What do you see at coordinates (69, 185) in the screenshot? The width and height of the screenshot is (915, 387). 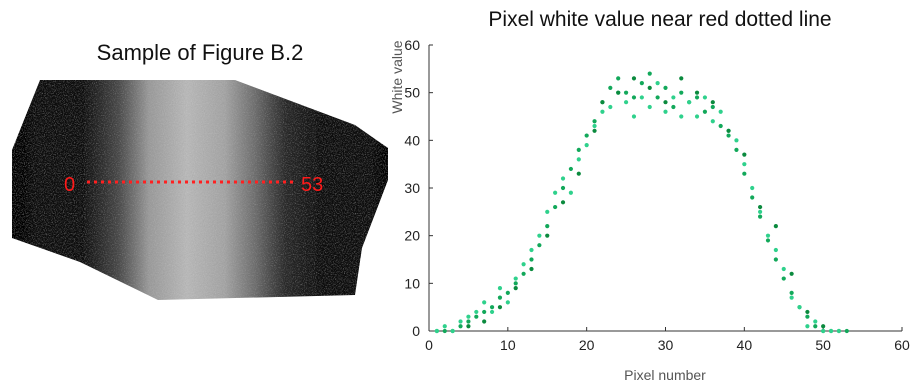 I see `line-start-label: 0` at bounding box center [69, 185].